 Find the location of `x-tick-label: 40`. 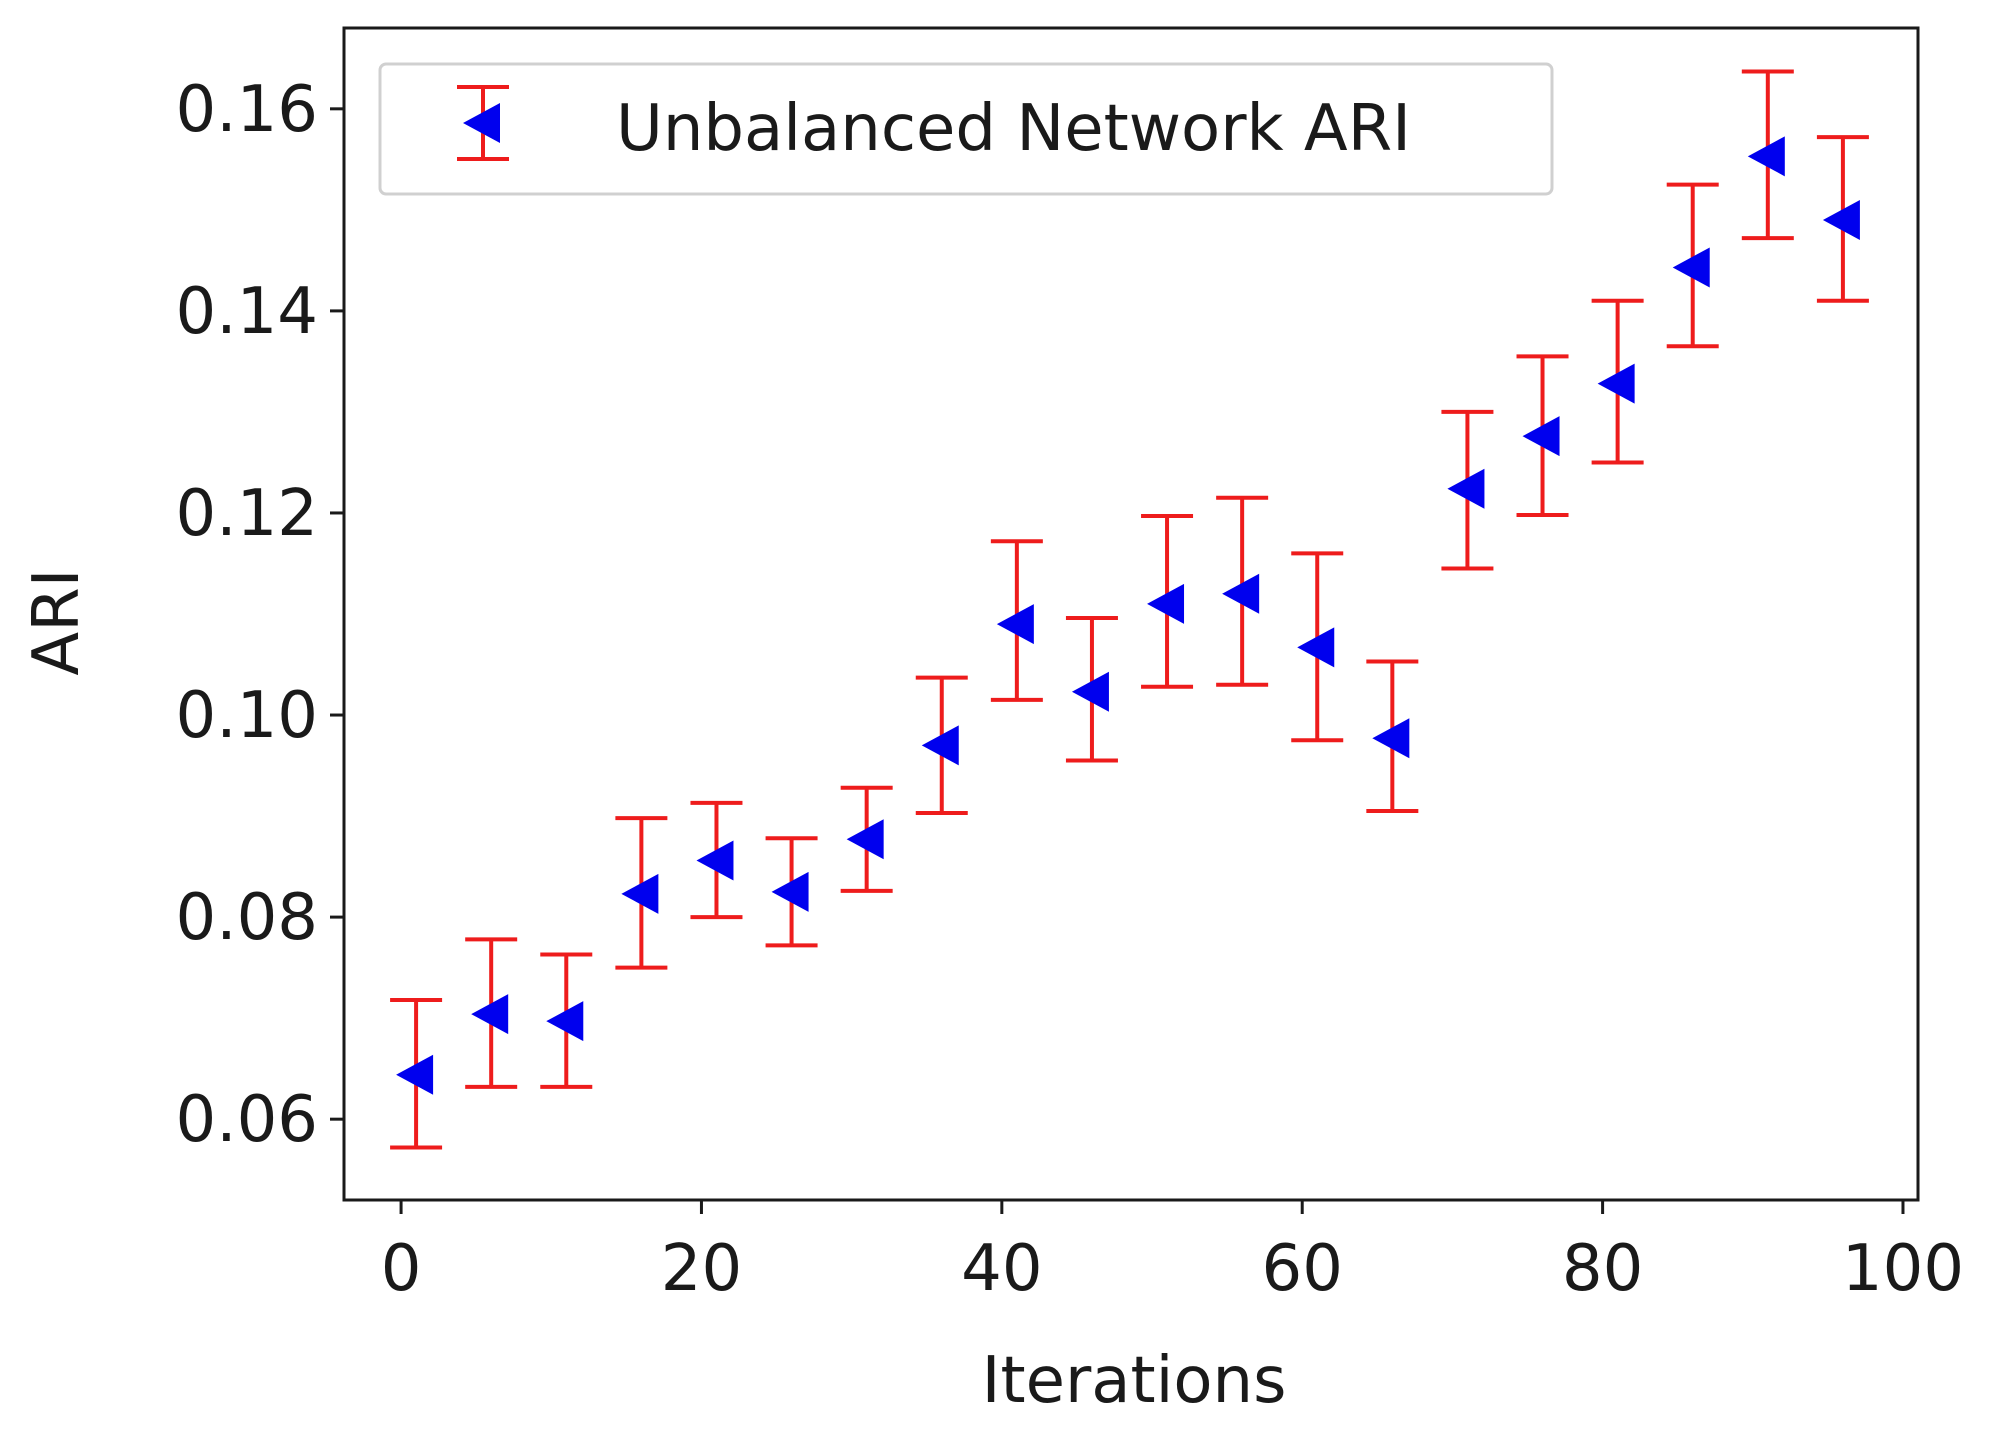

x-tick-label: 40 is located at coordinates (1001, 1269).